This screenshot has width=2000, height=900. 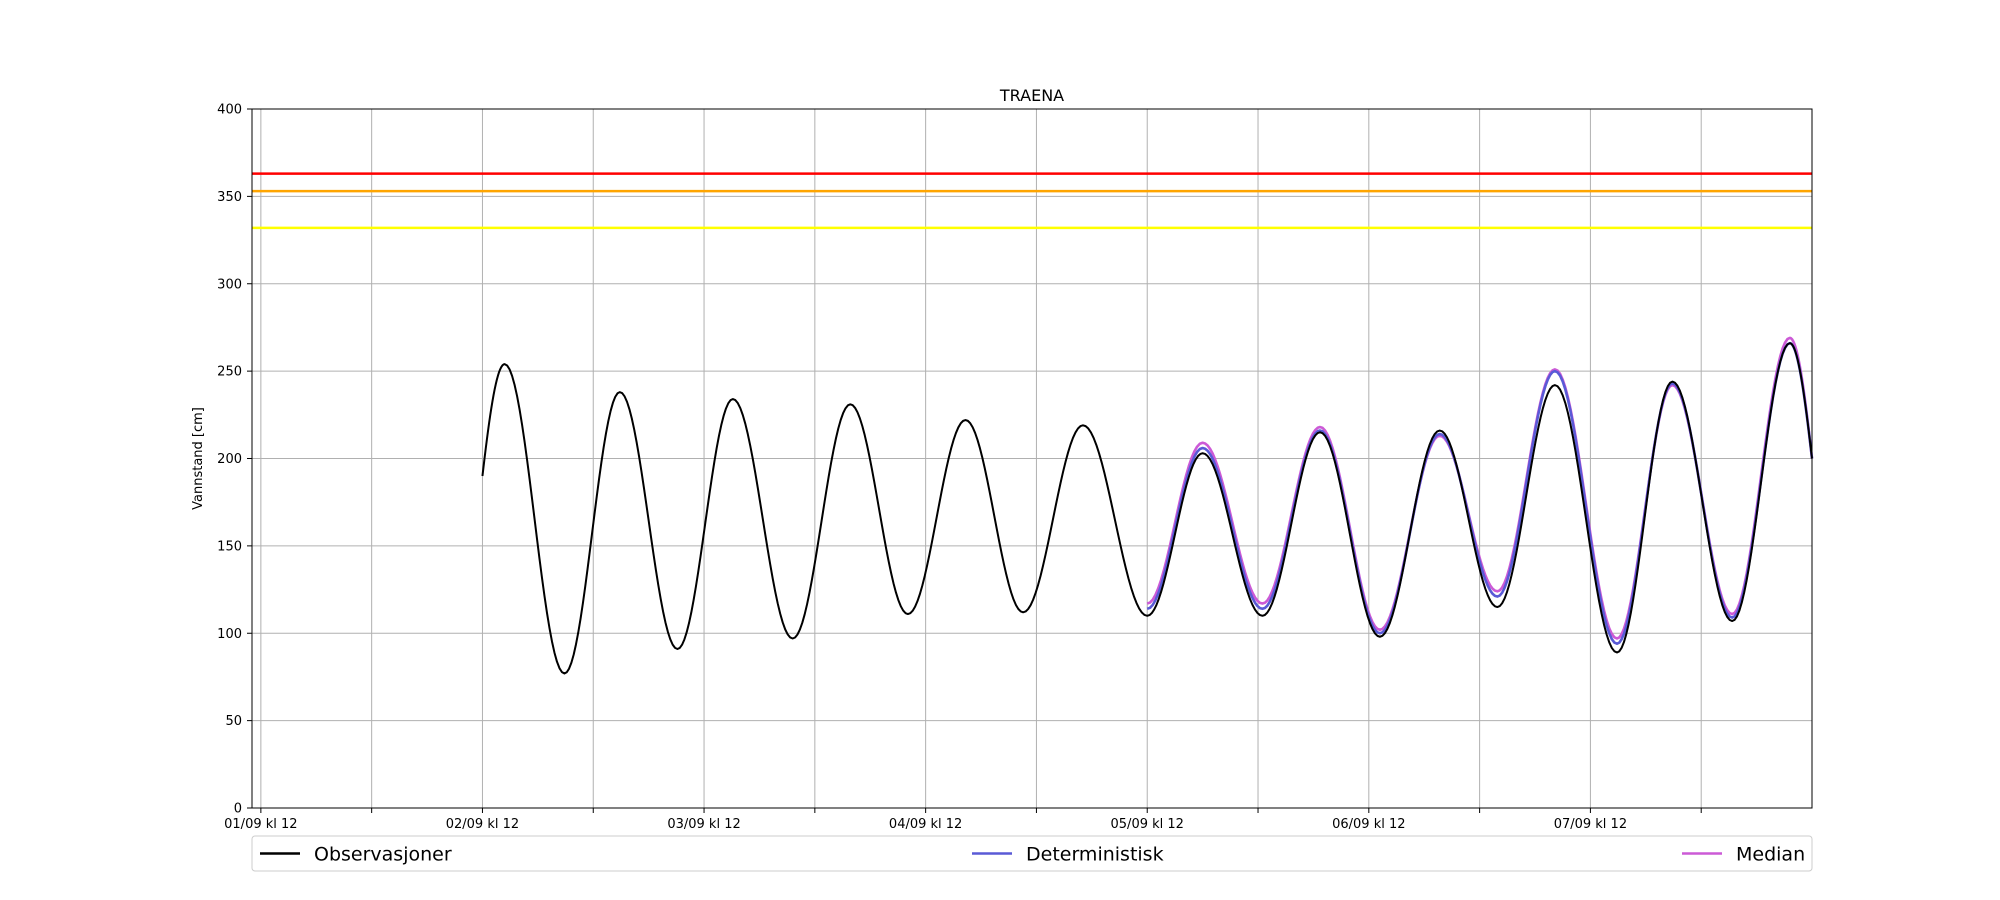 I want to click on x-tick-label: 02/09 kl 12, so click(x=482, y=824).